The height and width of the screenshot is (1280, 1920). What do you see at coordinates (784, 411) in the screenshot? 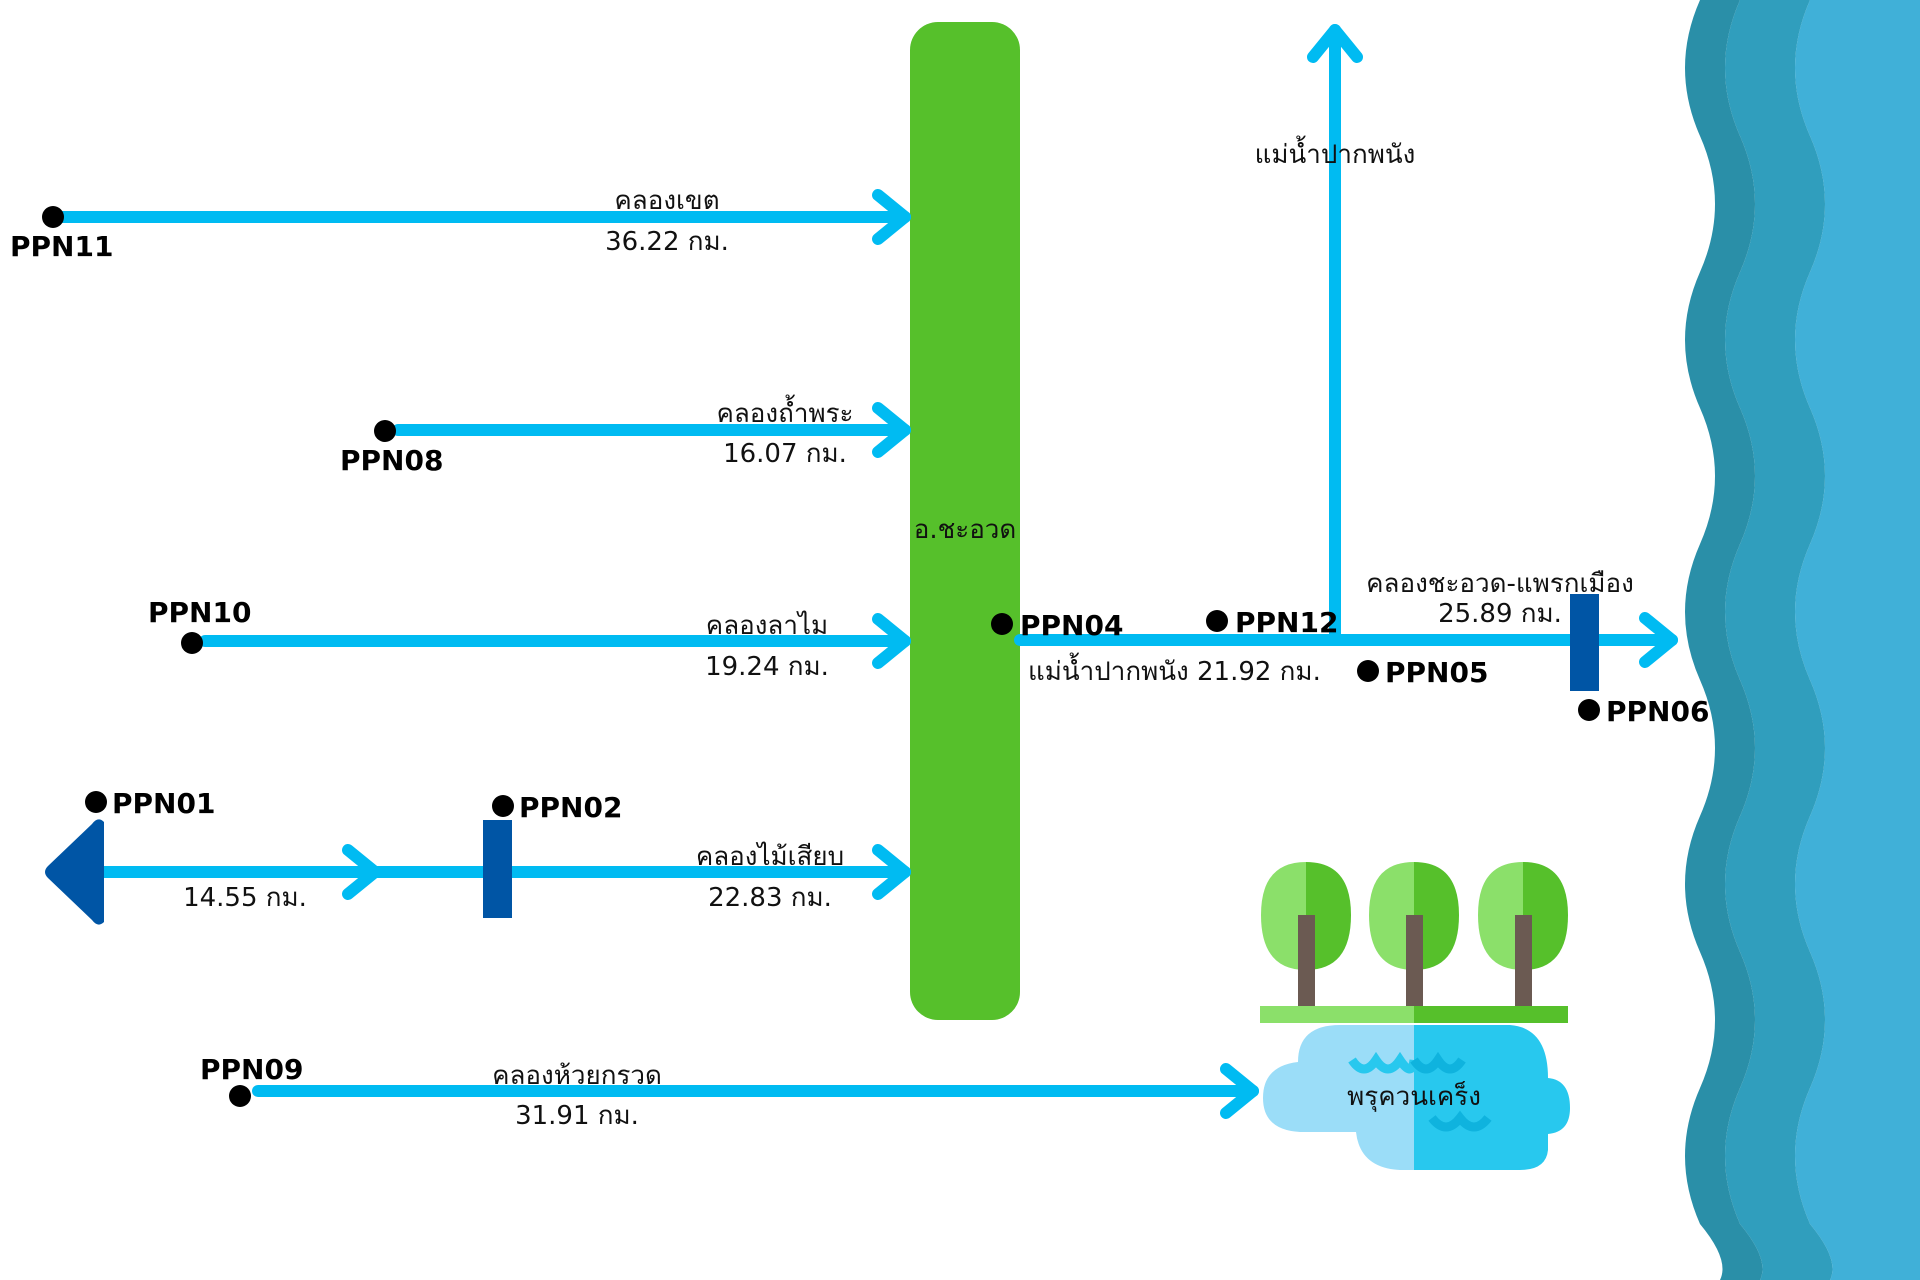
I see `canal-thampra-name: คลองถ้ำพระ` at bounding box center [784, 411].